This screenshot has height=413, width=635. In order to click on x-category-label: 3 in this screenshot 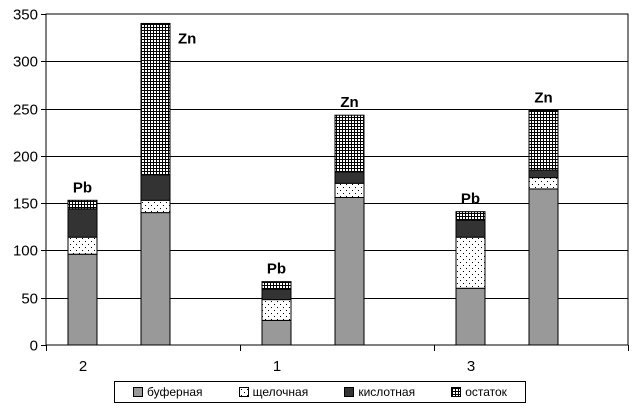, I will do `click(471, 366)`.